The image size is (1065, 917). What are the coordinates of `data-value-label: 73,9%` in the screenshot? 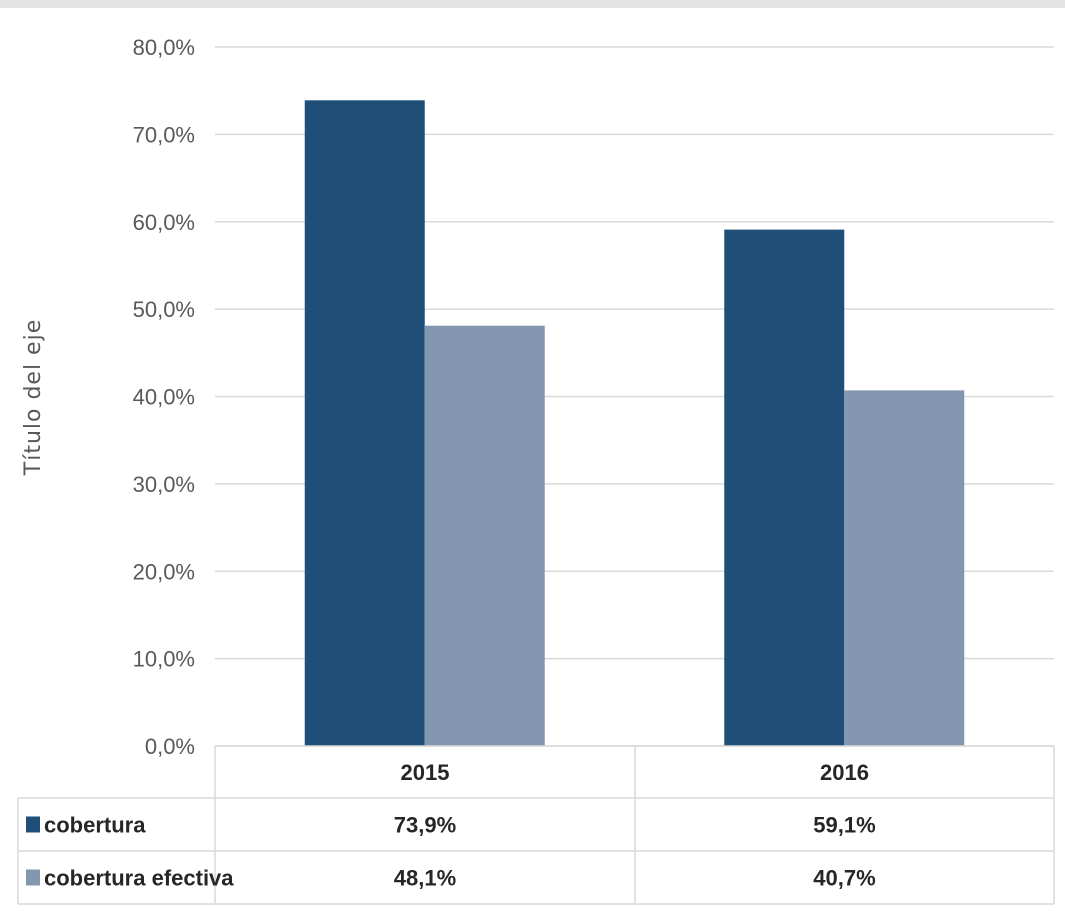 It's located at (425, 825).